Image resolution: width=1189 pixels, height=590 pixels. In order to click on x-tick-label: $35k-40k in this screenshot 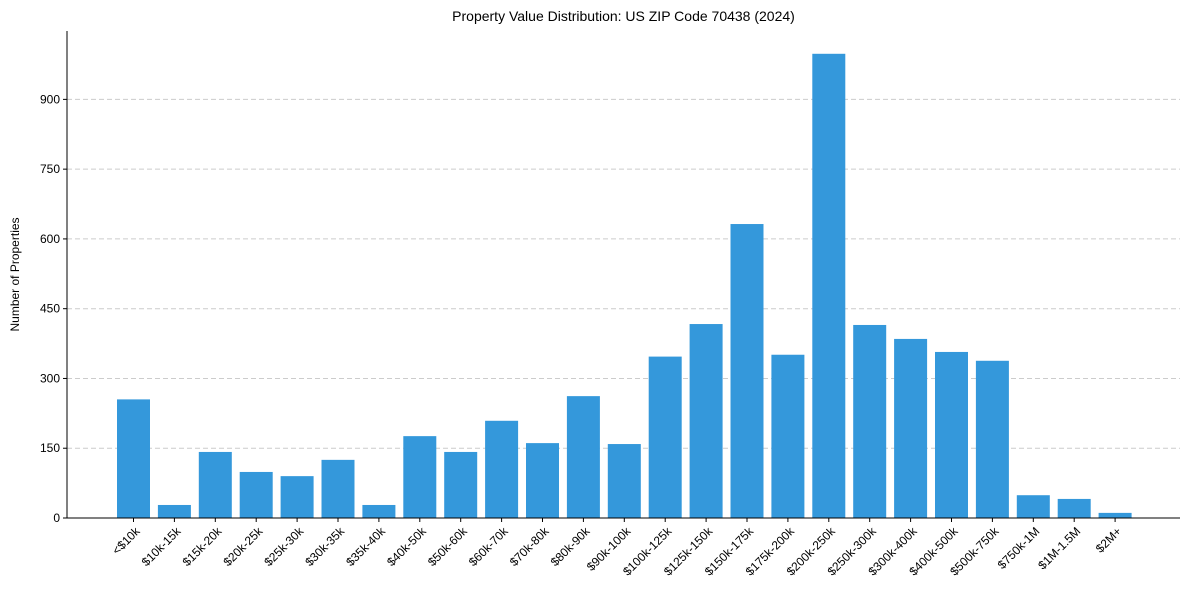, I will do `click(366, 547)`.